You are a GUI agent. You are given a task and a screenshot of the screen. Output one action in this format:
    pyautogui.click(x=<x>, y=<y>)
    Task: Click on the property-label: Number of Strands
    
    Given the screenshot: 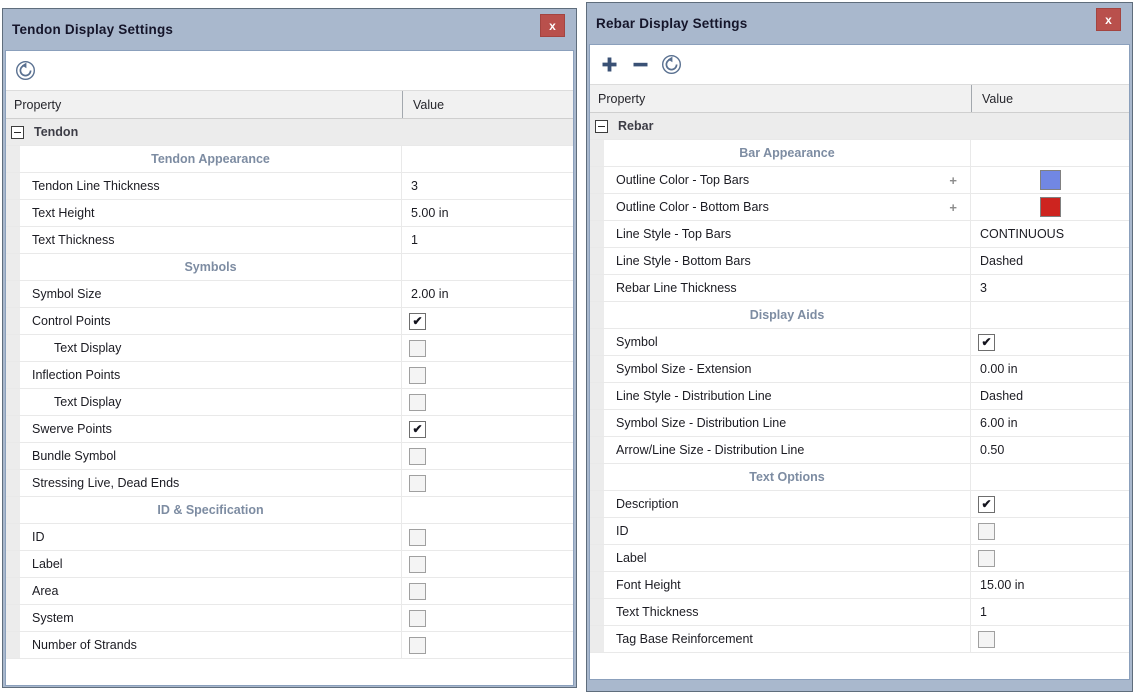 What is the action you would take?
    pyautogui.click(x=84, y=645)
    